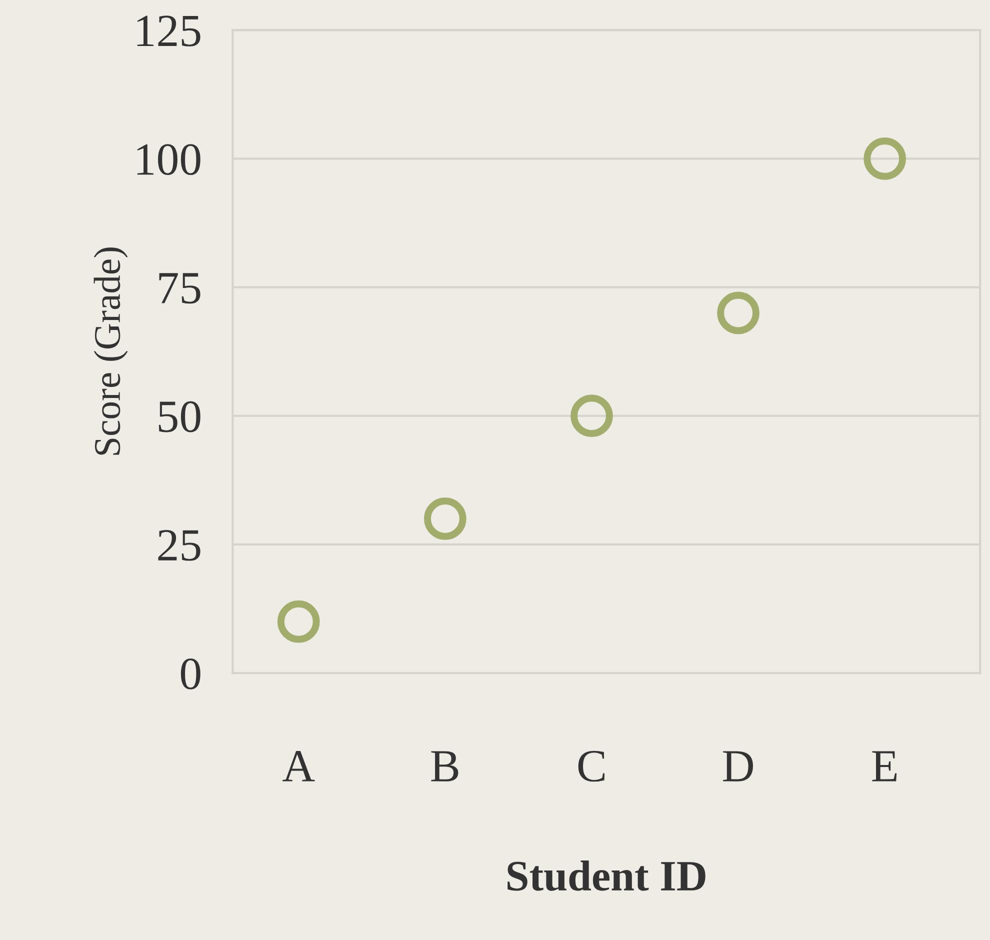 The image size is (990, 940). What do you see at coordinates (607, 875) in the screenshot?
I see `x-axis-title: Student ID` at bounding box center [607, 875].